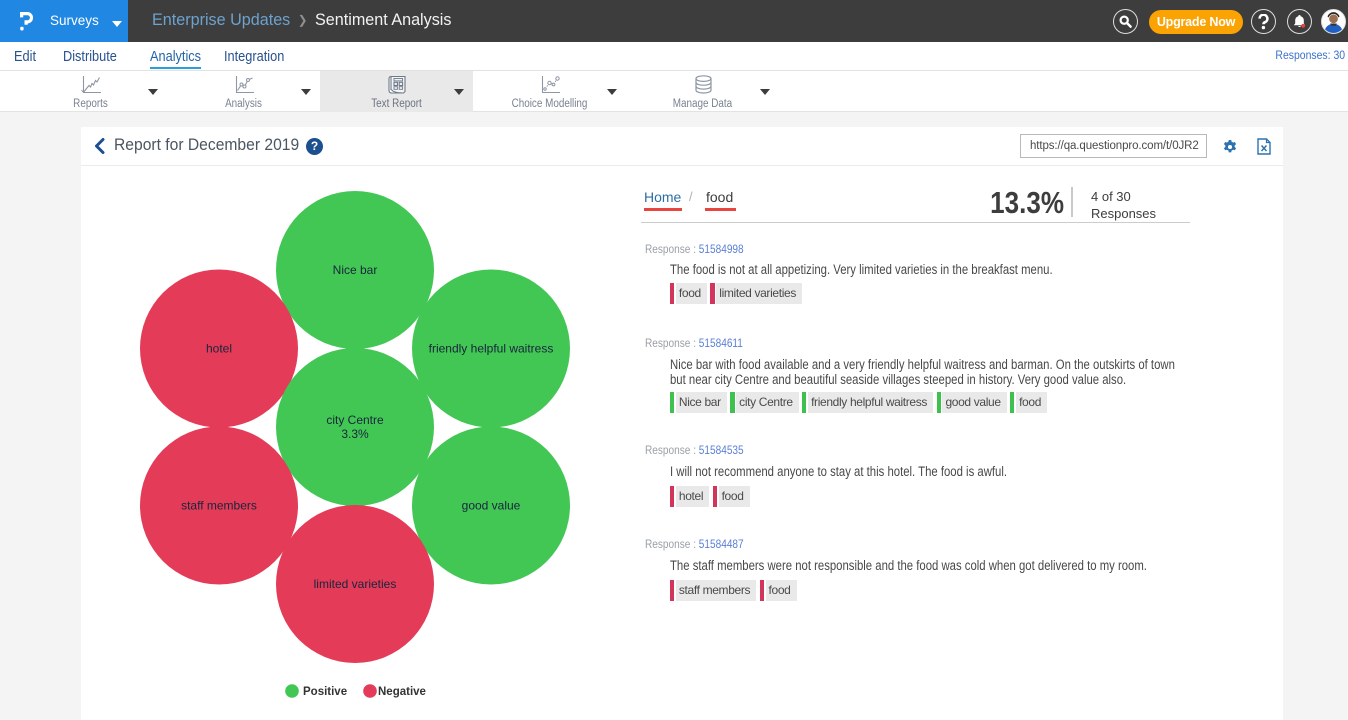 This screenshot has height=720, width=1348. What do you see at coordinates (402, 692) in the screenshot?
I see `svg-text: Negative` at bounding box center [402, 692].